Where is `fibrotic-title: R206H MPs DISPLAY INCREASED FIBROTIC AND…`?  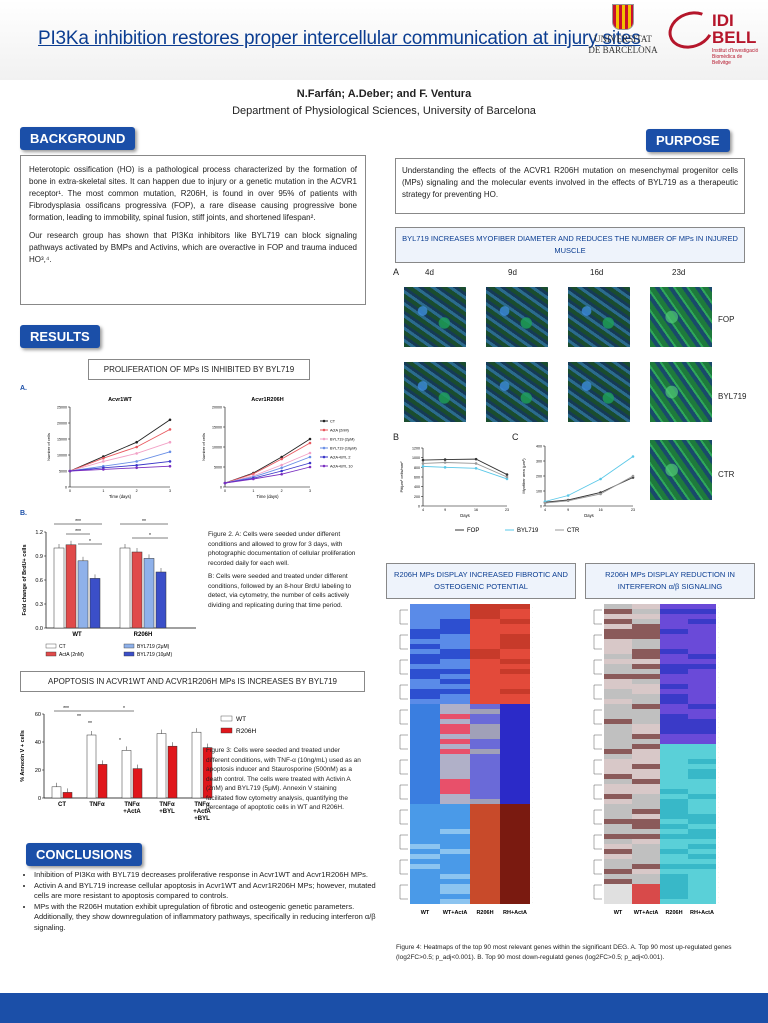
fibrotic-title: R206H MPs DISPLAY INCREASED FIBROTIC AND… is located at coordinates (481, 581).